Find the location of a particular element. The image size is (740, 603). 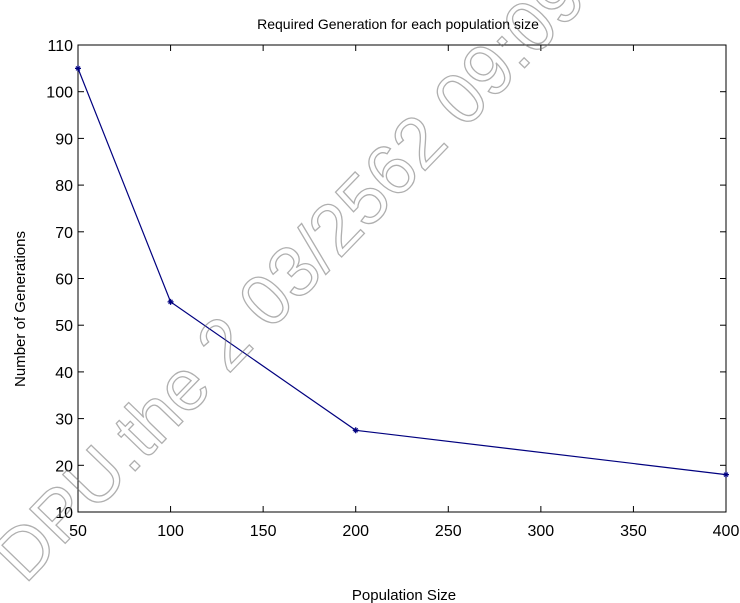

y-tick-label: 100 is located at coordinates (59, 93).